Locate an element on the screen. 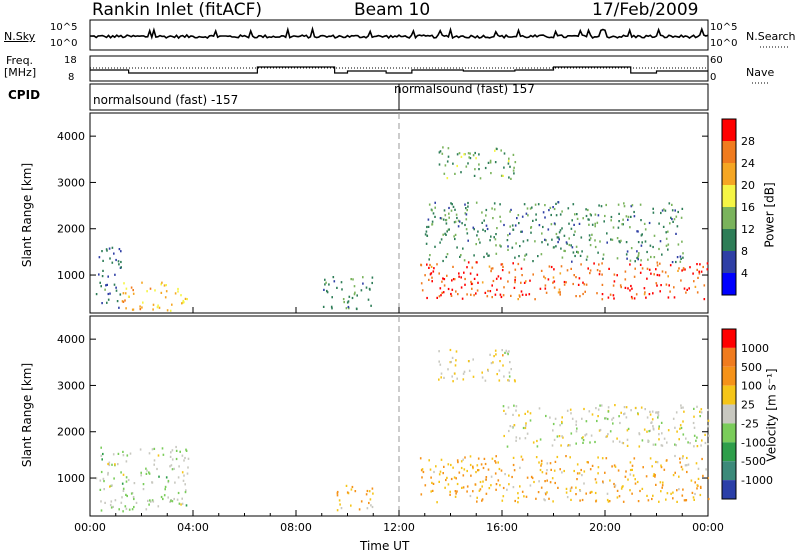 Image resolution: width=800 pixels, height=554 pixels. power-colorbar-segment is located at coordinates (729, 240).